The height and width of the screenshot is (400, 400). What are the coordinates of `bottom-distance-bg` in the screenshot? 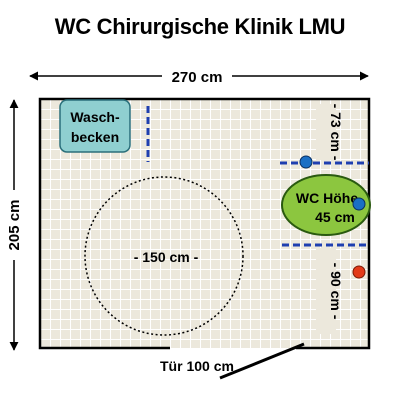 It's located at (326, 291).